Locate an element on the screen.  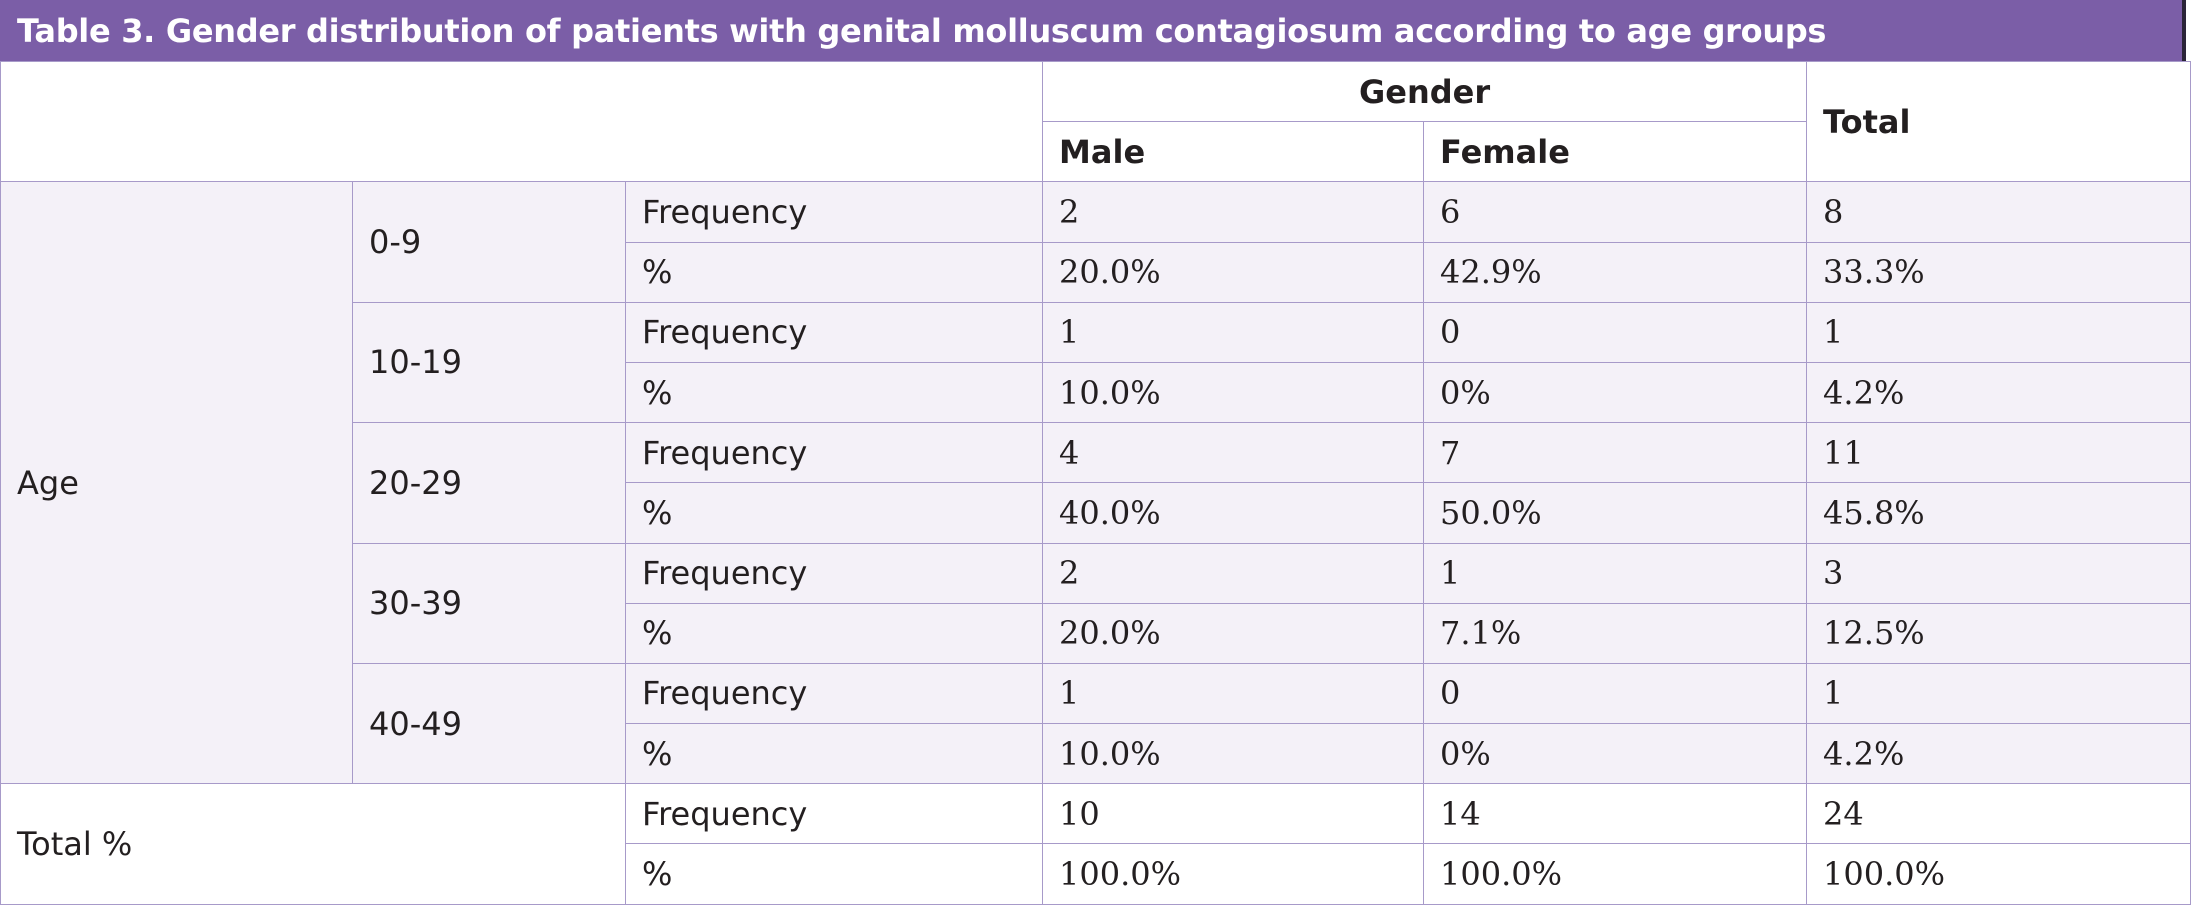
table-row: % 20.0% 7.1% 12.5% is located at coordinates (1096, 633).